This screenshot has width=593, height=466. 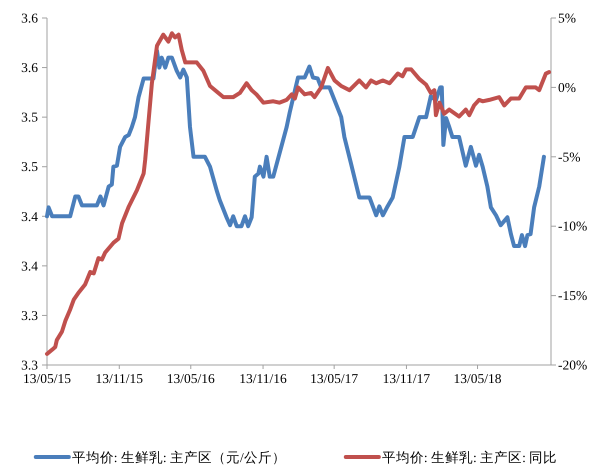 I want to click on x-tick-label: 13/05/17, so click(x=334, y=378).